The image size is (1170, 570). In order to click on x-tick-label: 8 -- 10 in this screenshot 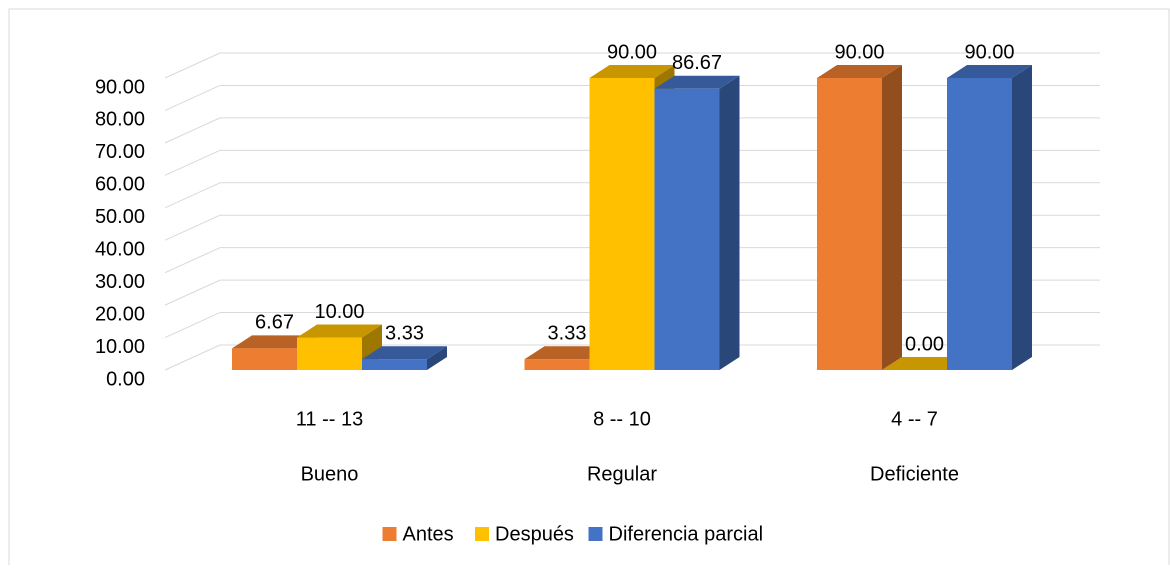, I will do `click(622, 419)`.